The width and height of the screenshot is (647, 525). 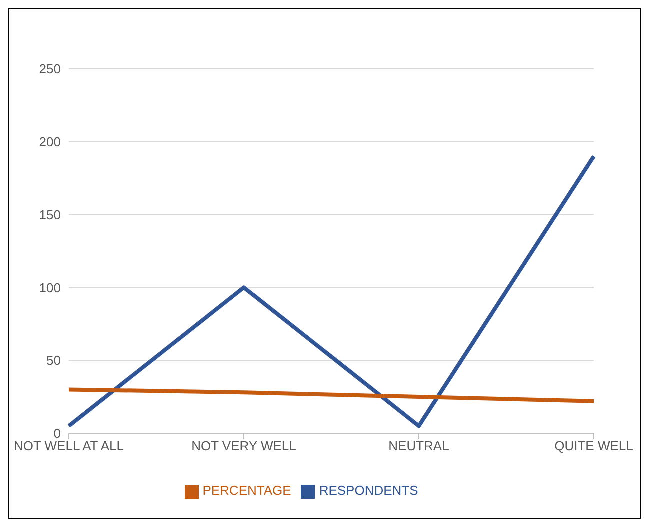 What do you see at coordinates (594, 446) in the screenshot?
I see `x-tick-label: QUITE WELL` at bounding box center [594, 446].